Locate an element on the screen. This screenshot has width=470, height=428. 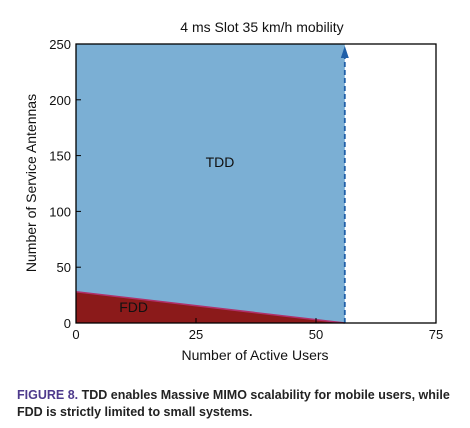
y-tick-label: 200 is located at coordinates (60, 100).